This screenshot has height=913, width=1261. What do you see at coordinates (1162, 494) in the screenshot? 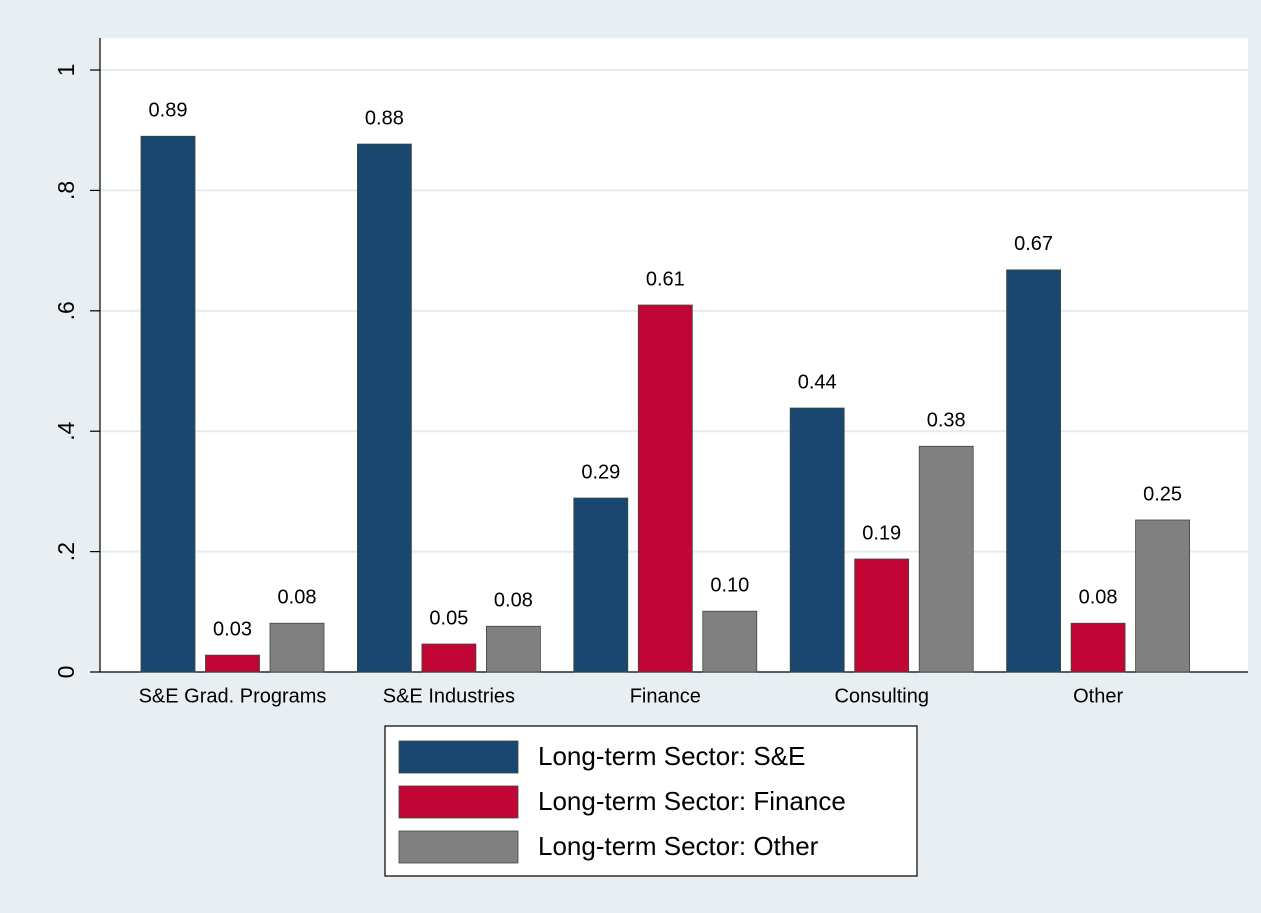
I see `value-label: 0.25` at bounding box center [1162, 494].